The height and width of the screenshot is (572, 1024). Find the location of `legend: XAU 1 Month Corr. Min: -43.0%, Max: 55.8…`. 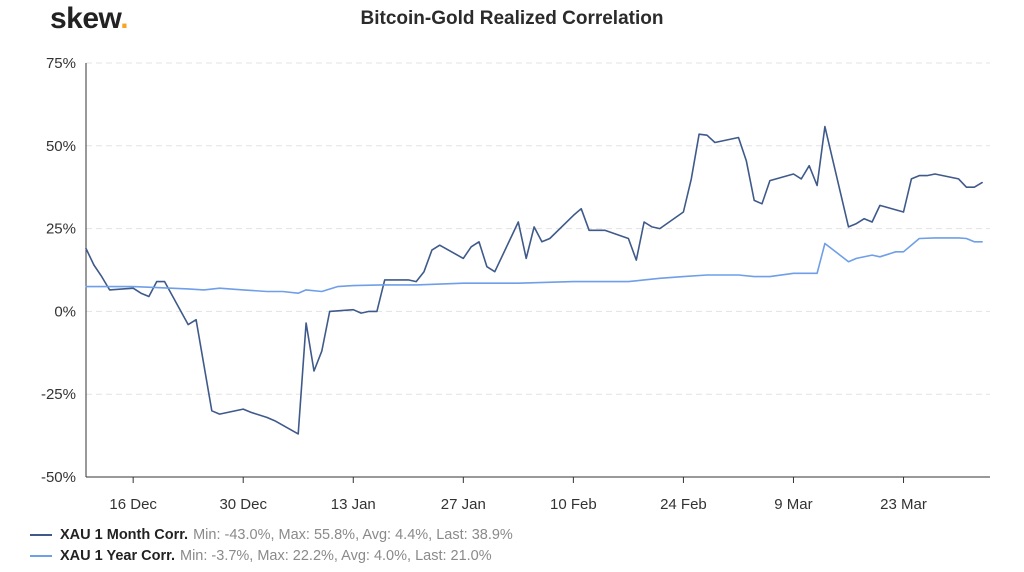

legend: XAU 1 Month Corr. Min: -43.0%, Max: 55.8… is located at coordinates (271, 545).